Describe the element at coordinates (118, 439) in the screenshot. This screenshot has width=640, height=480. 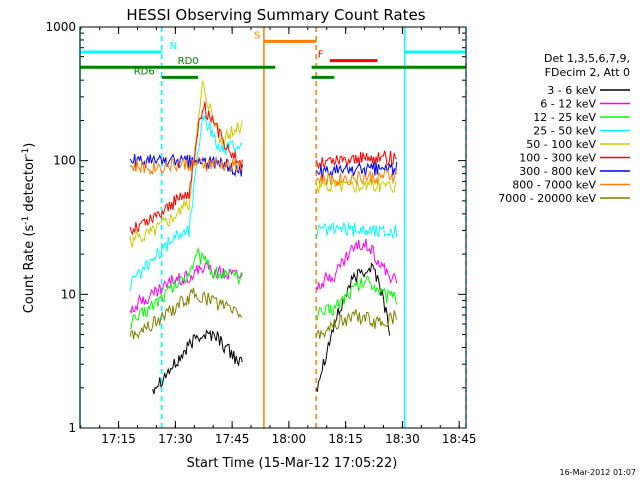
I see `x-tick-label: 17:15` at that location.